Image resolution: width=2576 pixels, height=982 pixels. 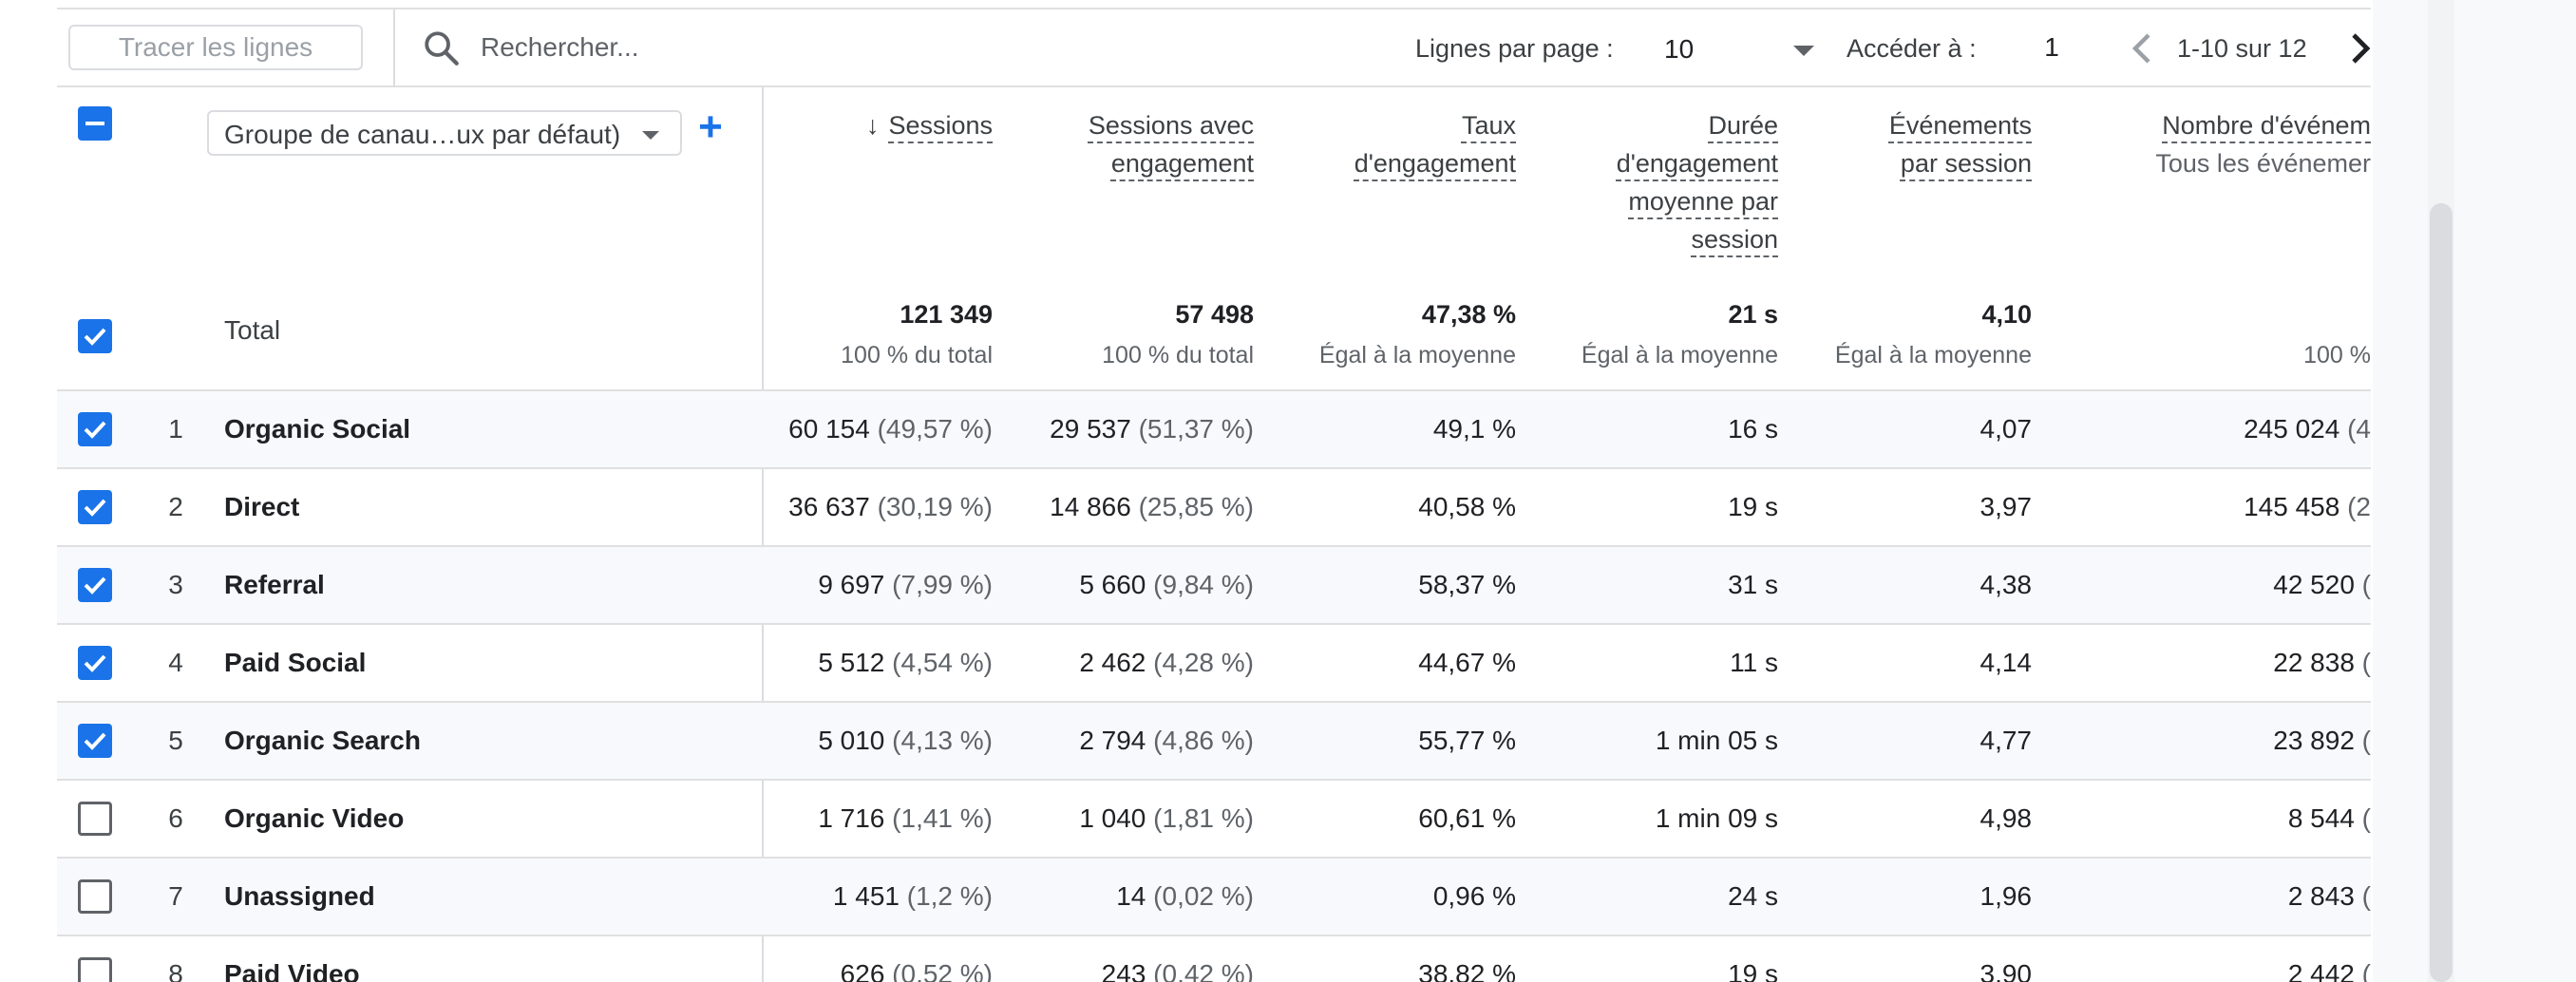 What do you see at coordinates (1152, 507) in the screenshot?
I see `metric-cell: 14 866 (25,85 %)` at bounding box center [1152, 507].